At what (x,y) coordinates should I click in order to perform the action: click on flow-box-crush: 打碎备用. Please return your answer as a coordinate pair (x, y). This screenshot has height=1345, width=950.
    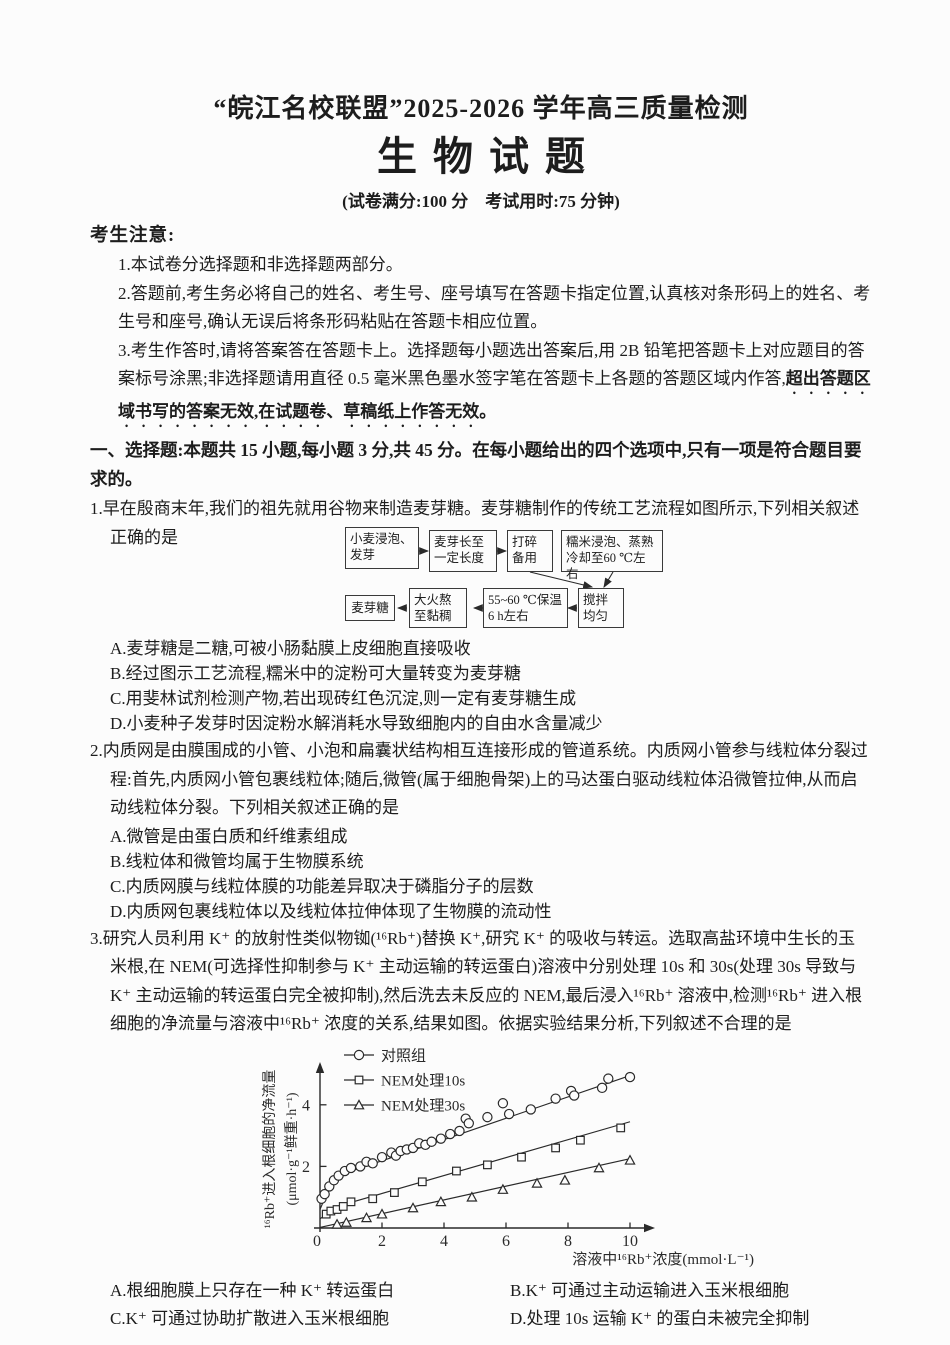
    Looking at the image, I should click on (530, 551).